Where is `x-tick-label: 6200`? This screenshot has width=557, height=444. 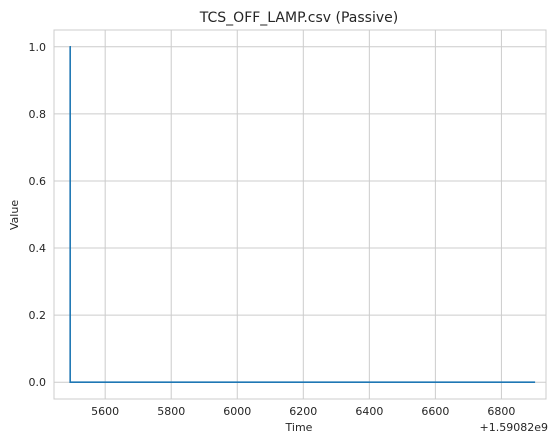 x-tick-label: 6200 is located at coordinates (303, 411).